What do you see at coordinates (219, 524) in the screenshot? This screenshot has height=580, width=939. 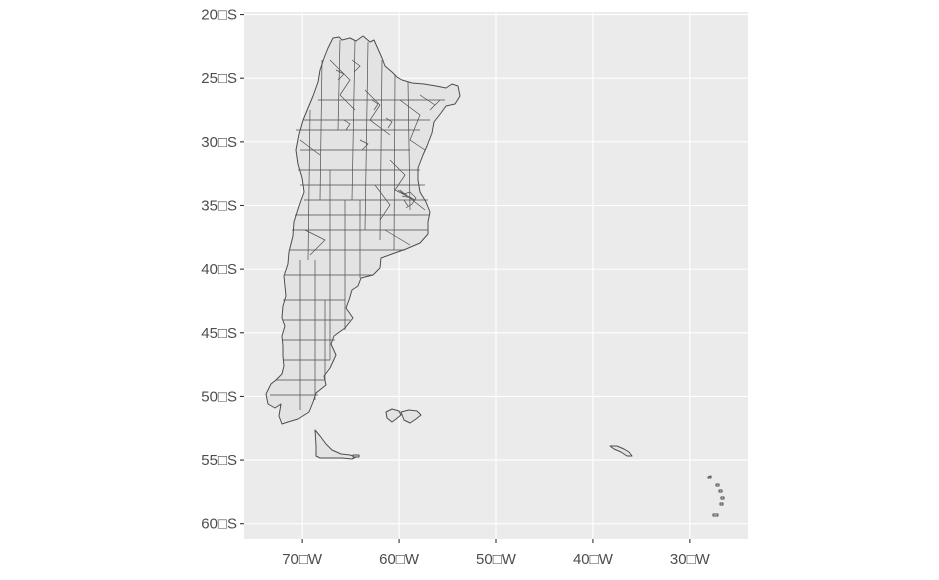 I see `y-tick-label: 60□S` at bounding box center [219, 524].